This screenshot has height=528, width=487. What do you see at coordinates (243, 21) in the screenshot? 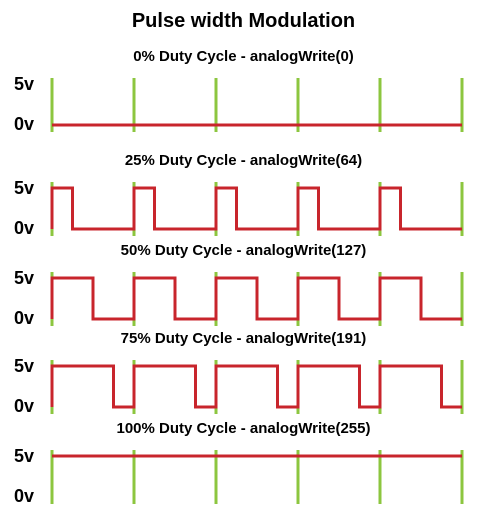
I see `diagram-title: Pulse width Modulation` at bounding box center [243, 21].